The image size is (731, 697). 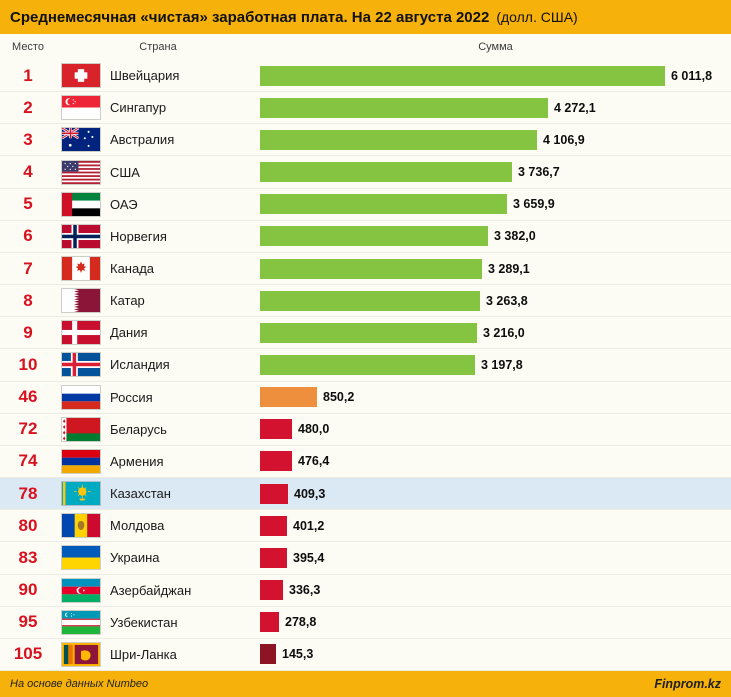 What do you see at coordinates (145, 76) in the screenshot?
I see `country-name: Швейцария` at bounding box center [145, 76].